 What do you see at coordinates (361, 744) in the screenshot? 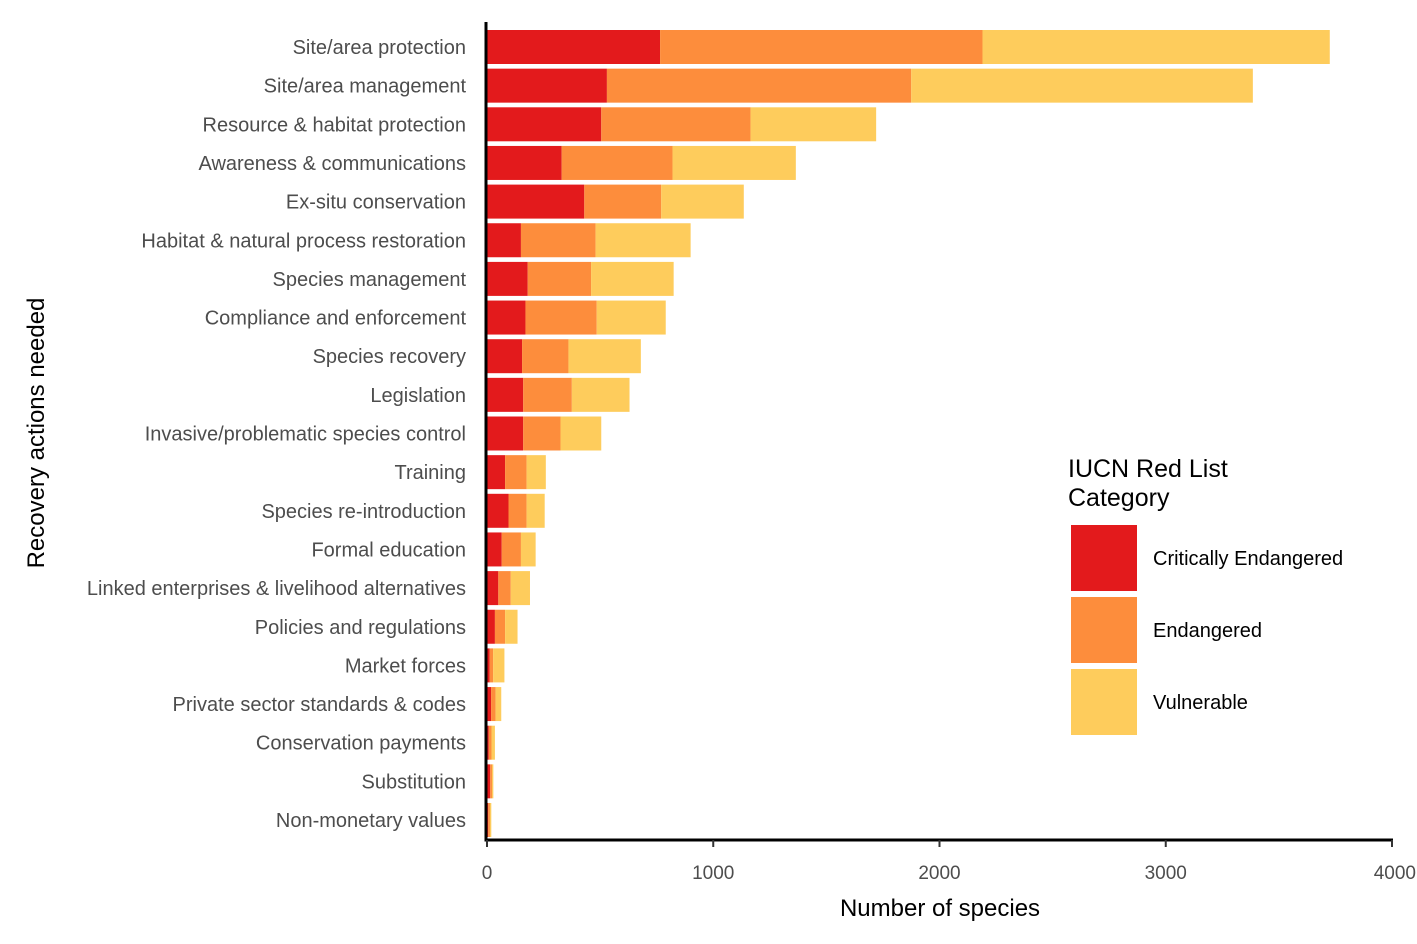
I see `category-label-conservation-payments: Conservation payments` at bounding box center [361, 744].